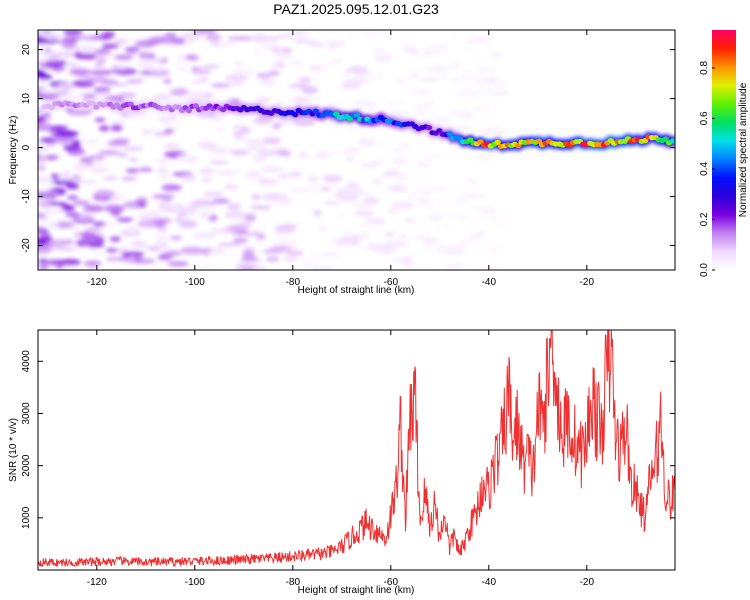 Image resolution: width=750 pixels, height=600 pixels. I want to click on colorbar-tick-label: 0.2, so click(704, 219).